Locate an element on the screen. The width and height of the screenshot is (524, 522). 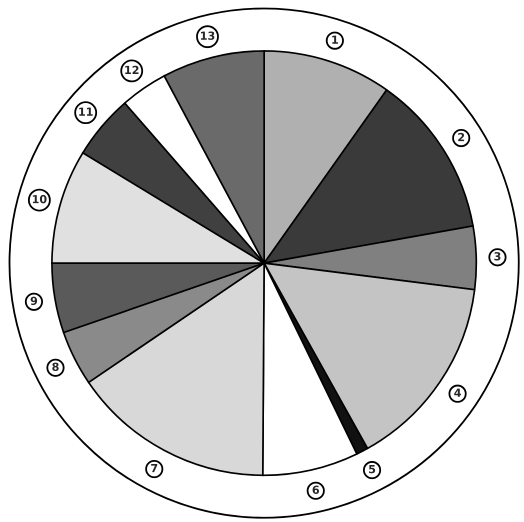
slice-label: 7 is located at coordinates (154, 468).